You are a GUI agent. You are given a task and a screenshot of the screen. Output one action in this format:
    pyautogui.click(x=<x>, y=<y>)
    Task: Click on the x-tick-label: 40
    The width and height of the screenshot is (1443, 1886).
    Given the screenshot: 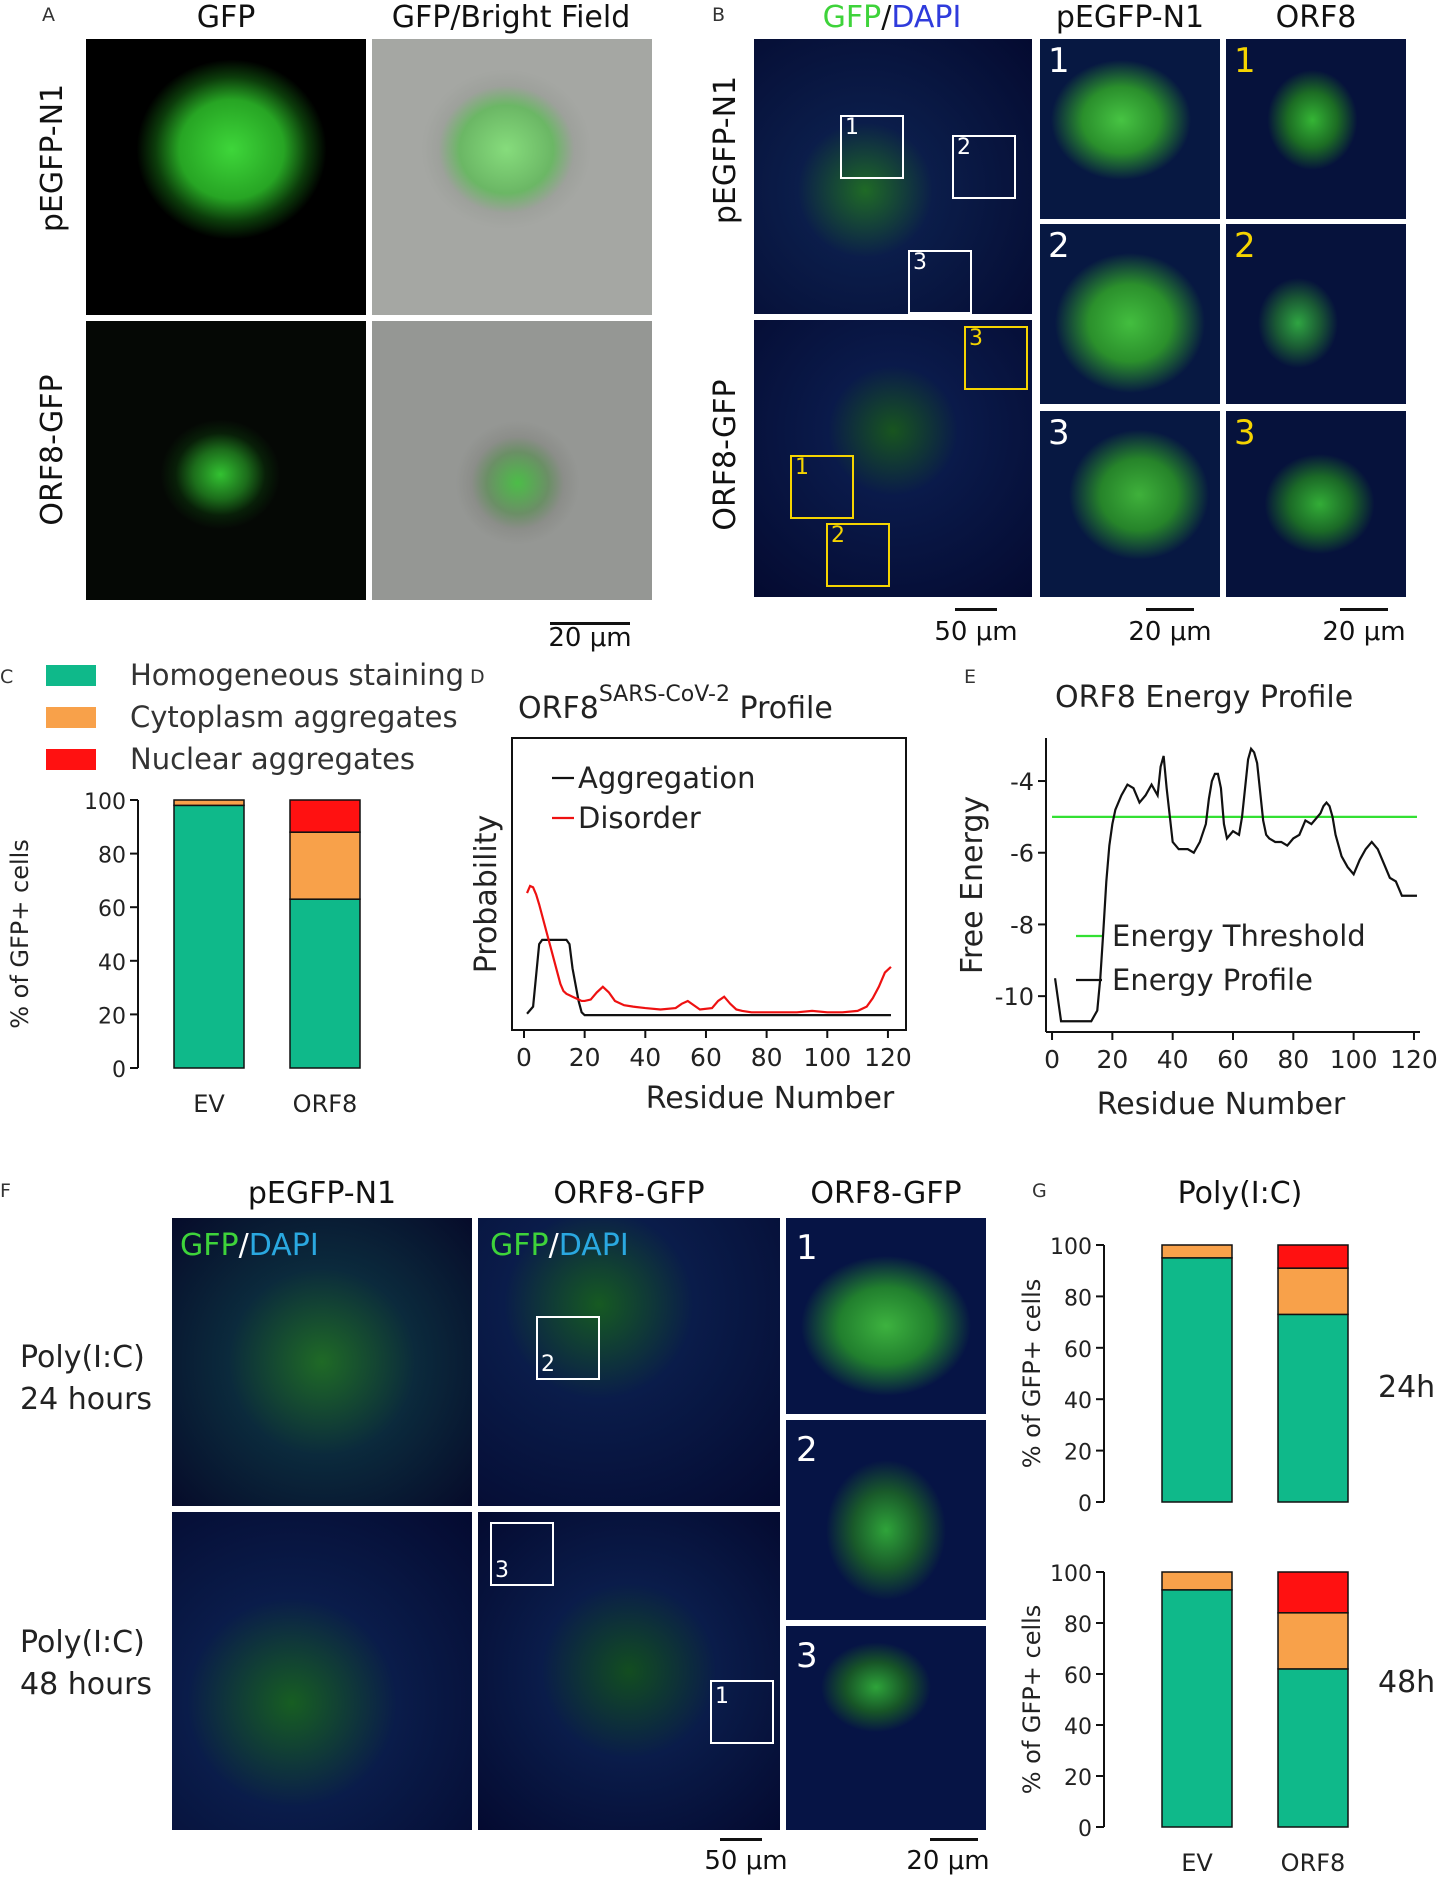 What is the action you would take?
    pyautogui.click(x=645, y=1057)
    